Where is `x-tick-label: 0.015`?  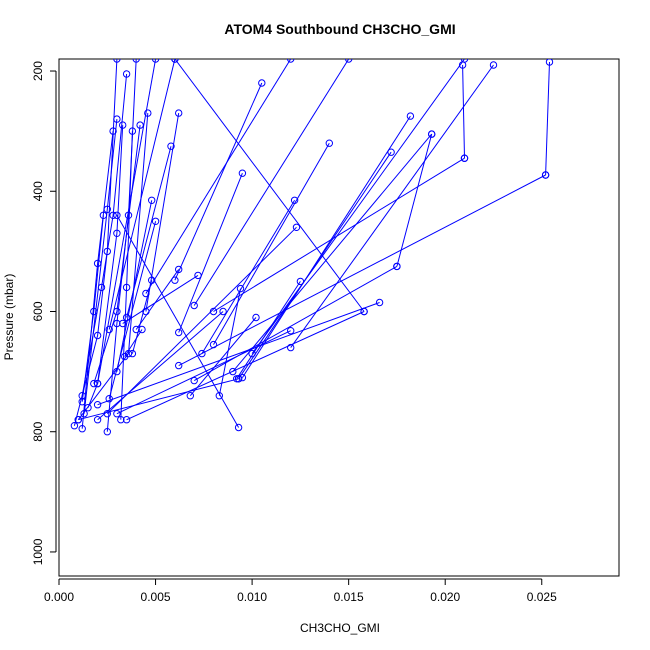
x-tick-label: 0.015 is located at coordinates (349, 597).